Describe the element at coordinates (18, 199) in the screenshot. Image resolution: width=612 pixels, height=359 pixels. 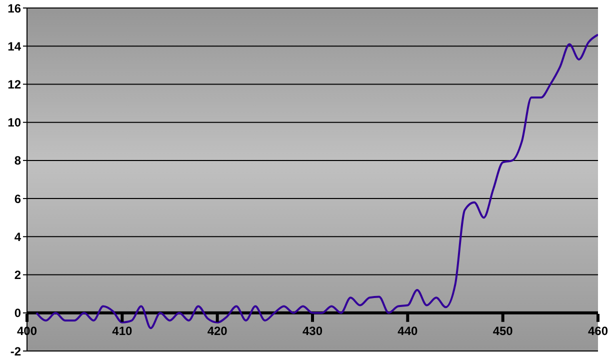
I see `y-tick-label: 6` at that location.